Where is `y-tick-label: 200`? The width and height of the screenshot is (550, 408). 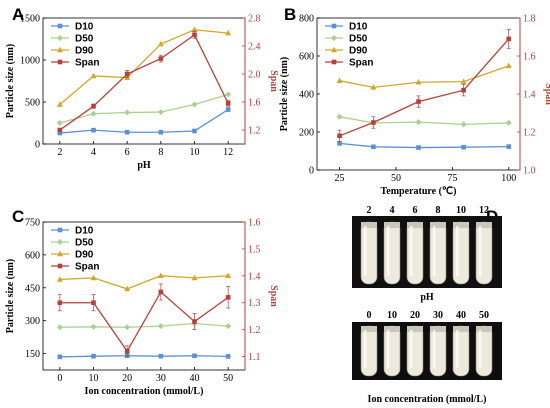
y-tick-label: 200 is located at coordinates (306, 133).